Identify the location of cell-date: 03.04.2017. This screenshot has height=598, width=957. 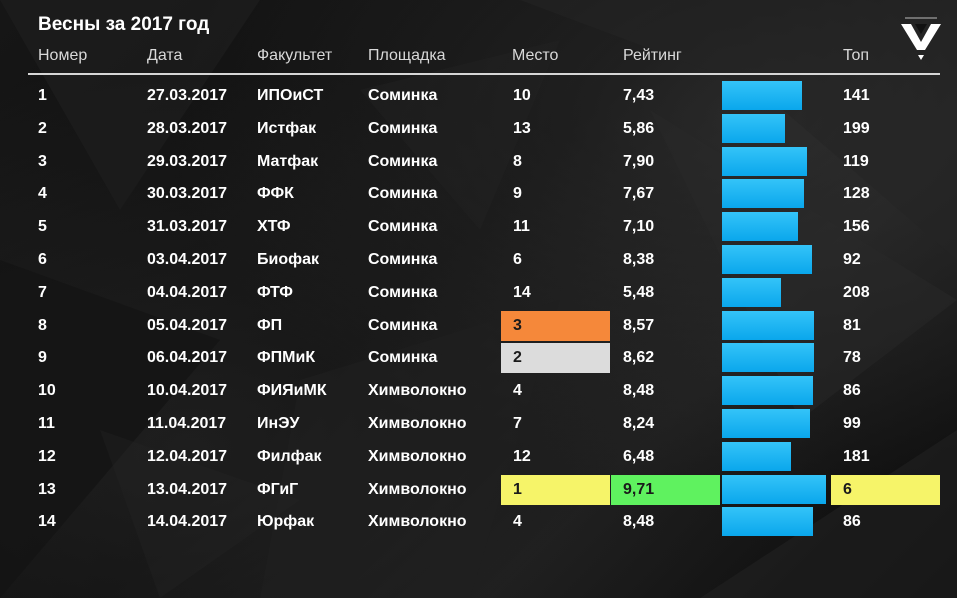
(187, 259).